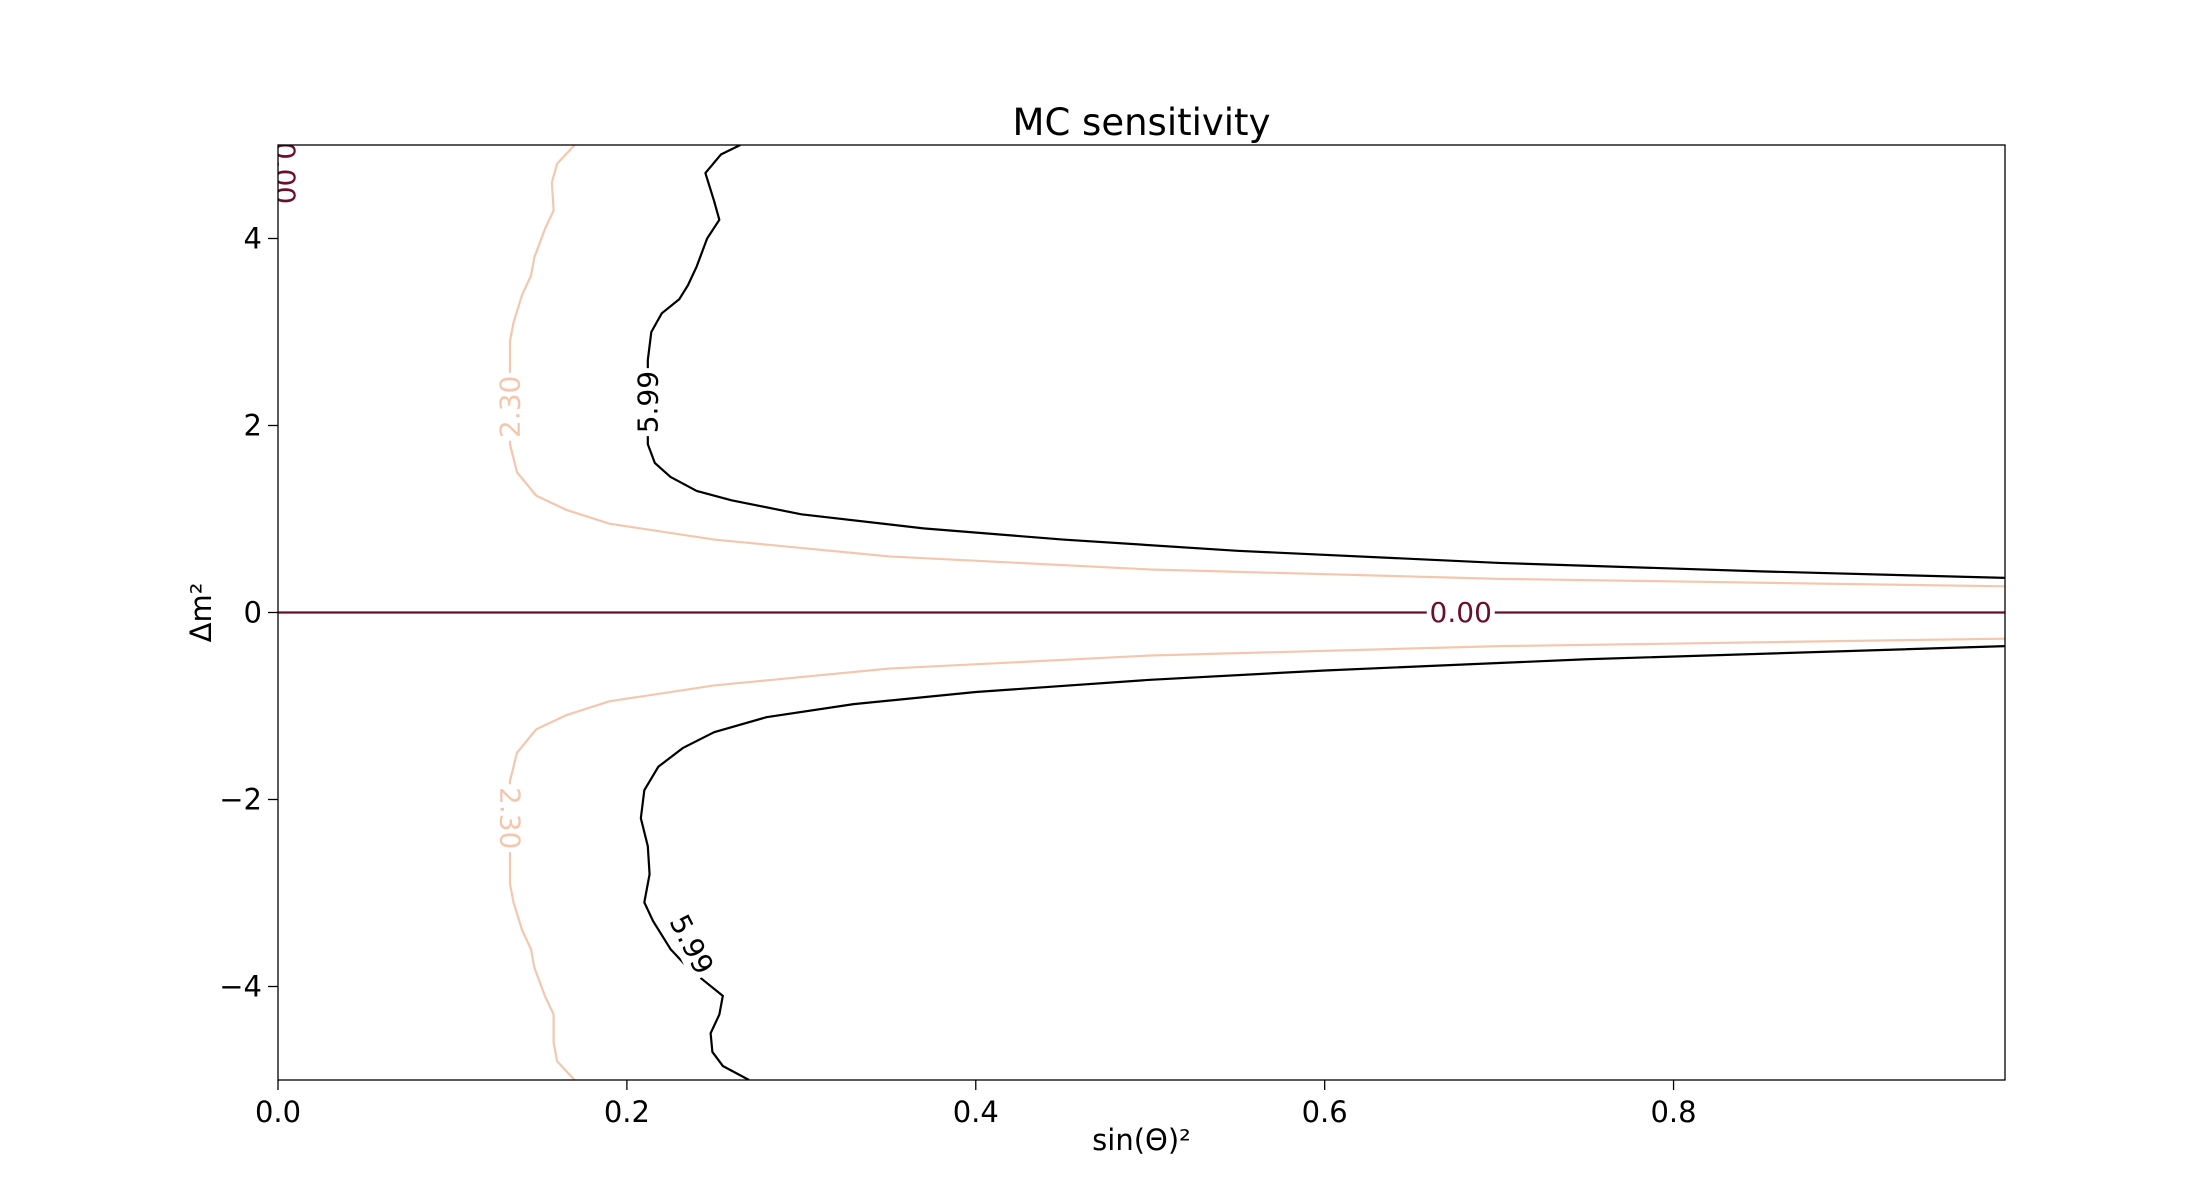  What do you see at coordinates (240, 800) in the screenshot?
I see `y-tick-label: −2` at bounding box center [240, 800].